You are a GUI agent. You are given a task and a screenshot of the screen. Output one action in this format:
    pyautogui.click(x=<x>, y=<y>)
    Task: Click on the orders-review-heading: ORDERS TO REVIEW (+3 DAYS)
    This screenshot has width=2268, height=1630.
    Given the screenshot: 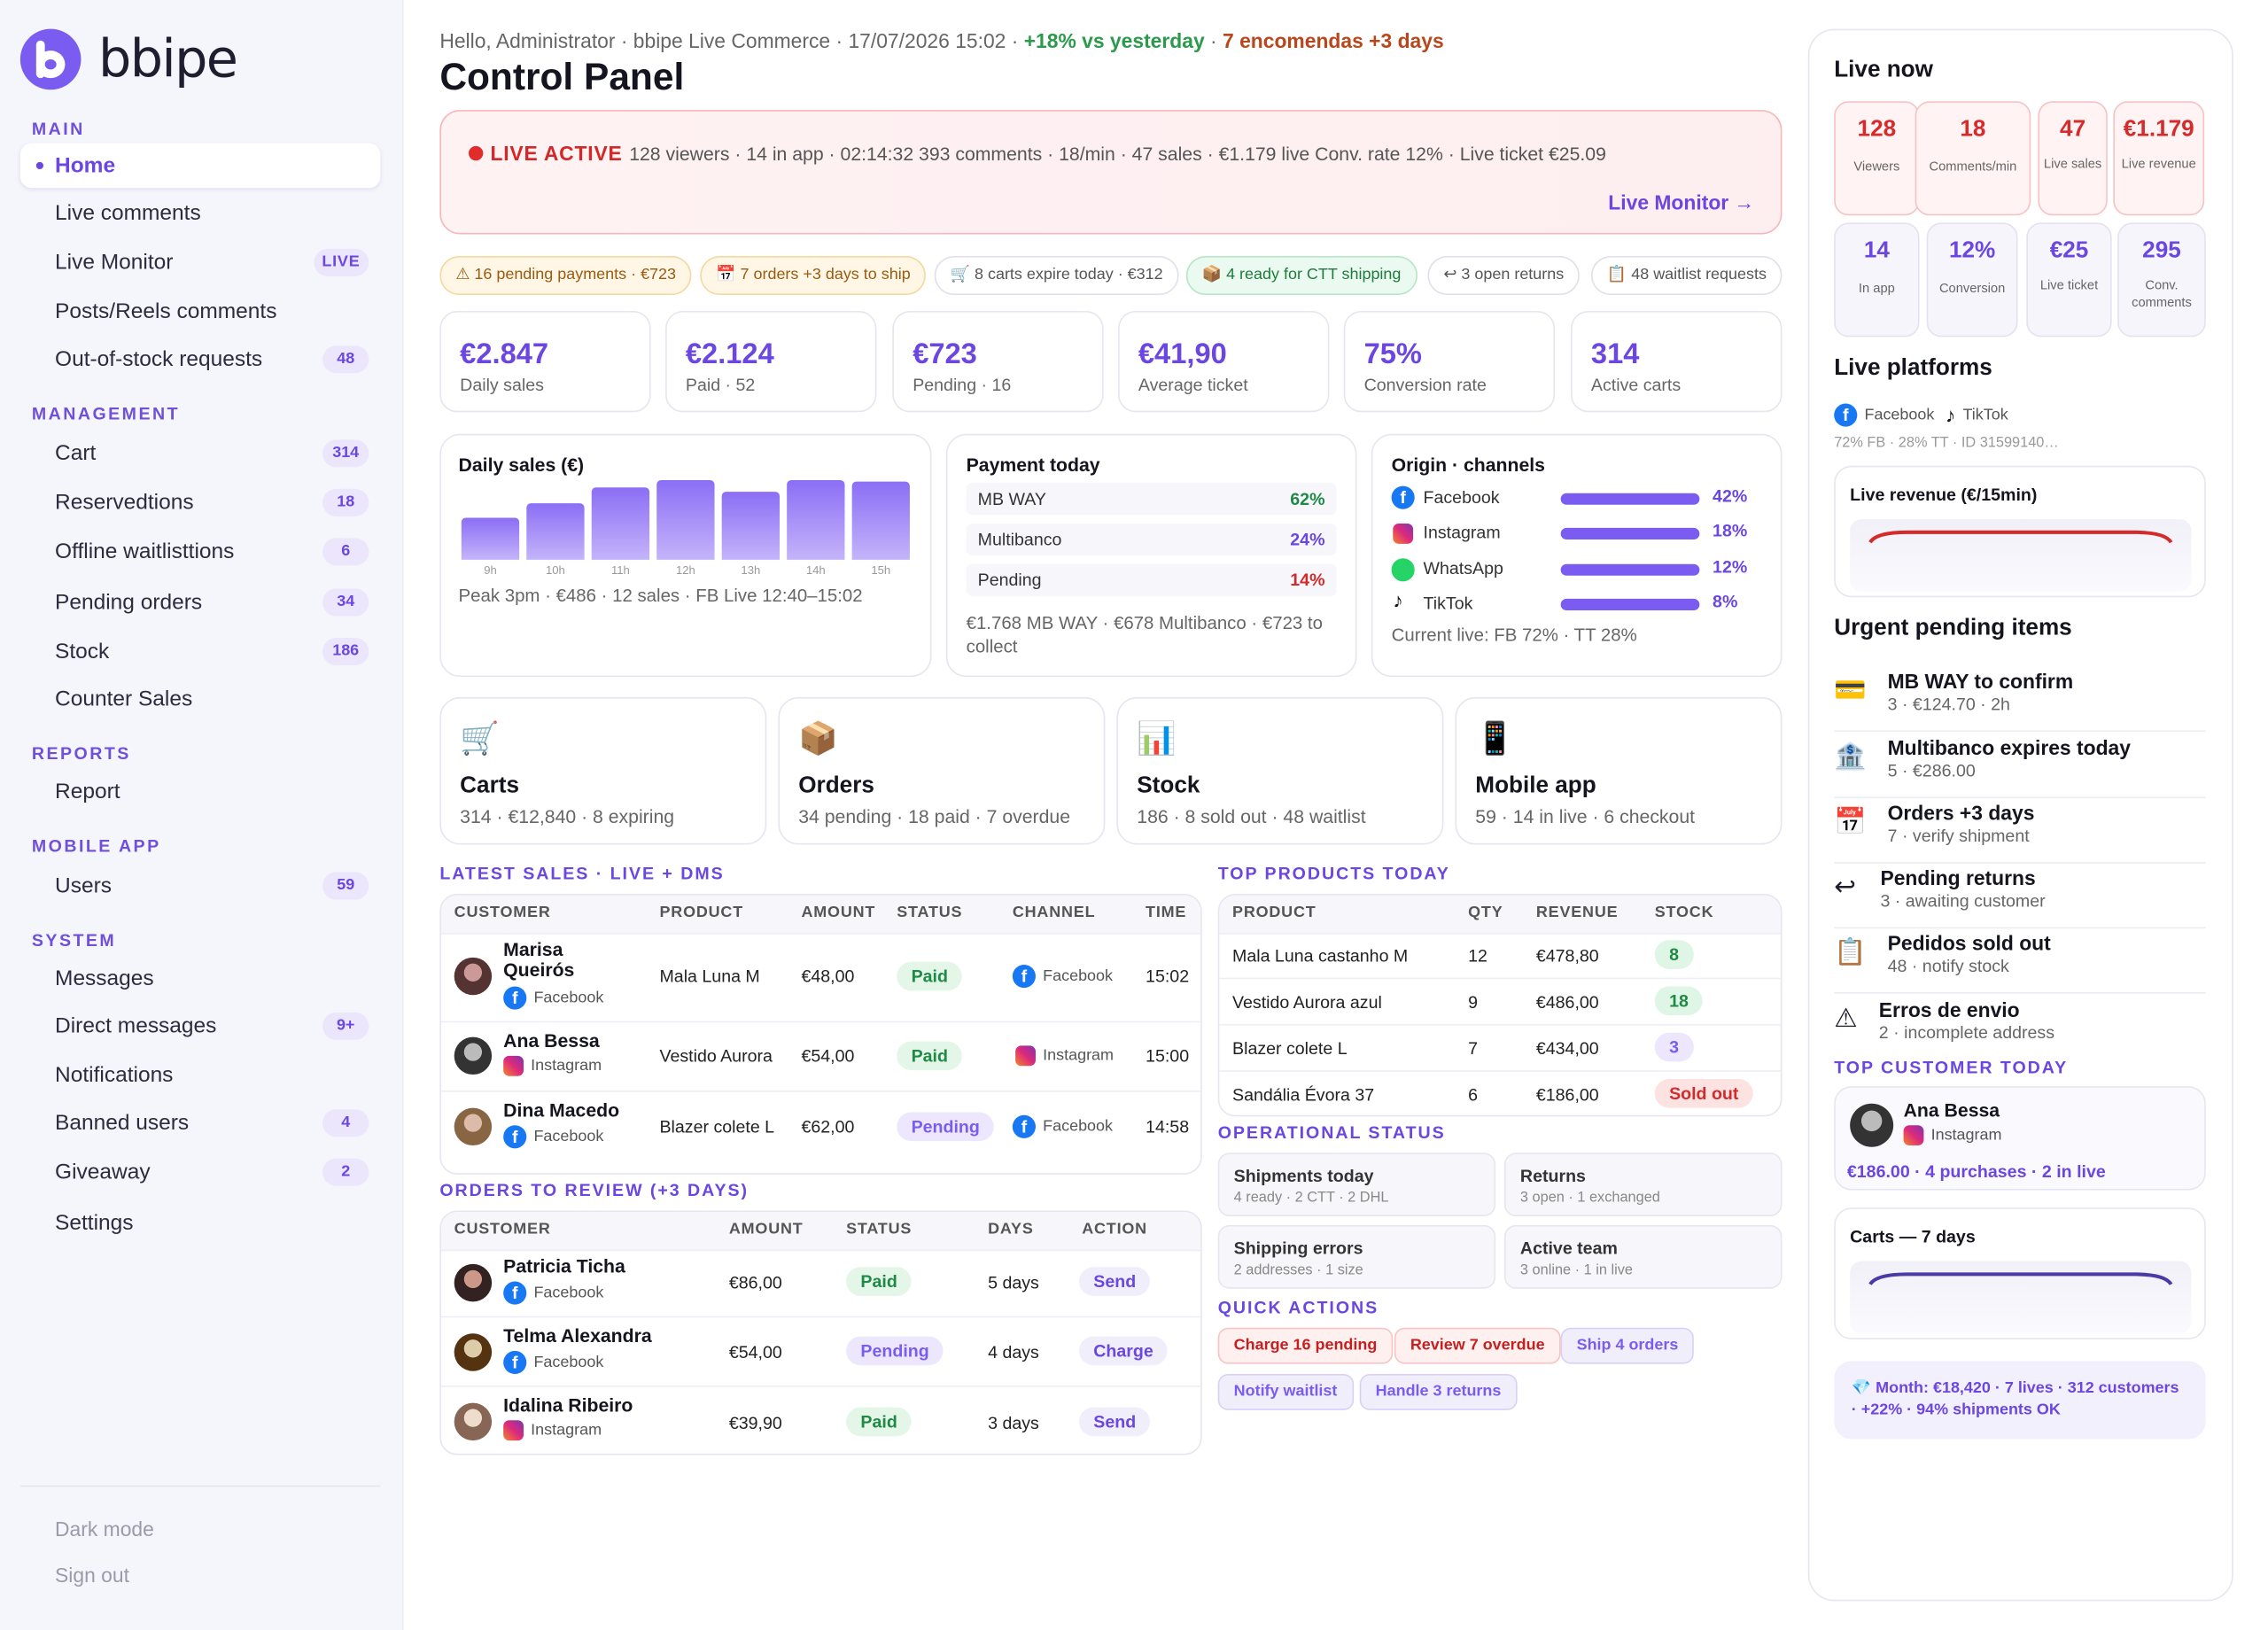 What is the action you would take?
    pyautogui.click(x=594, y=1190)
    